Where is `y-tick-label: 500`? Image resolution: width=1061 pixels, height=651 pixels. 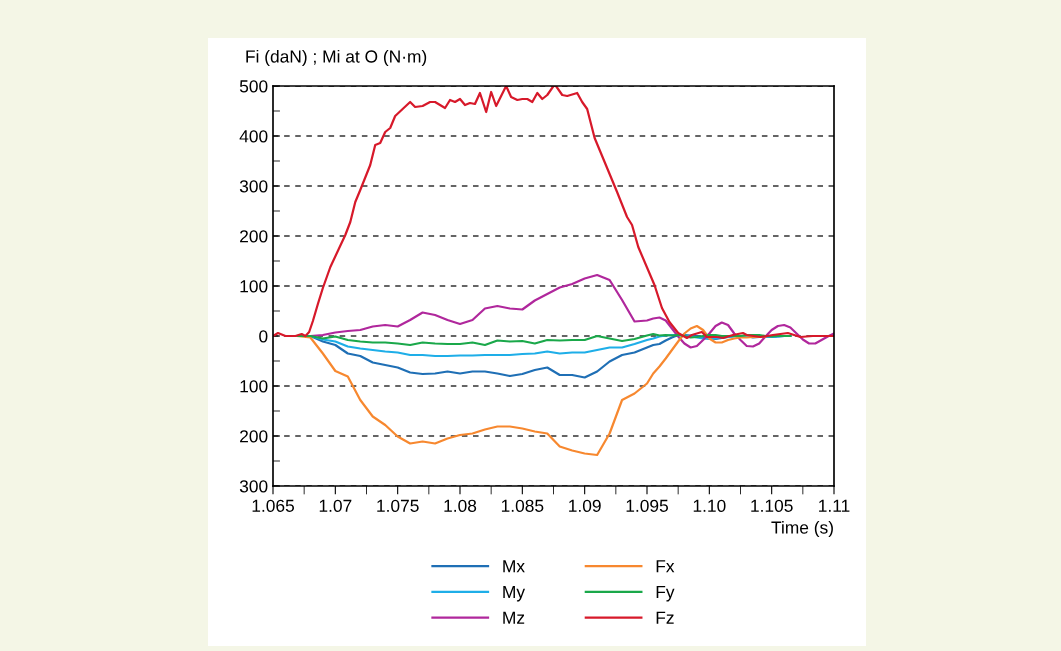
y-tick-label: 500 is located at coordinates (253, 86).